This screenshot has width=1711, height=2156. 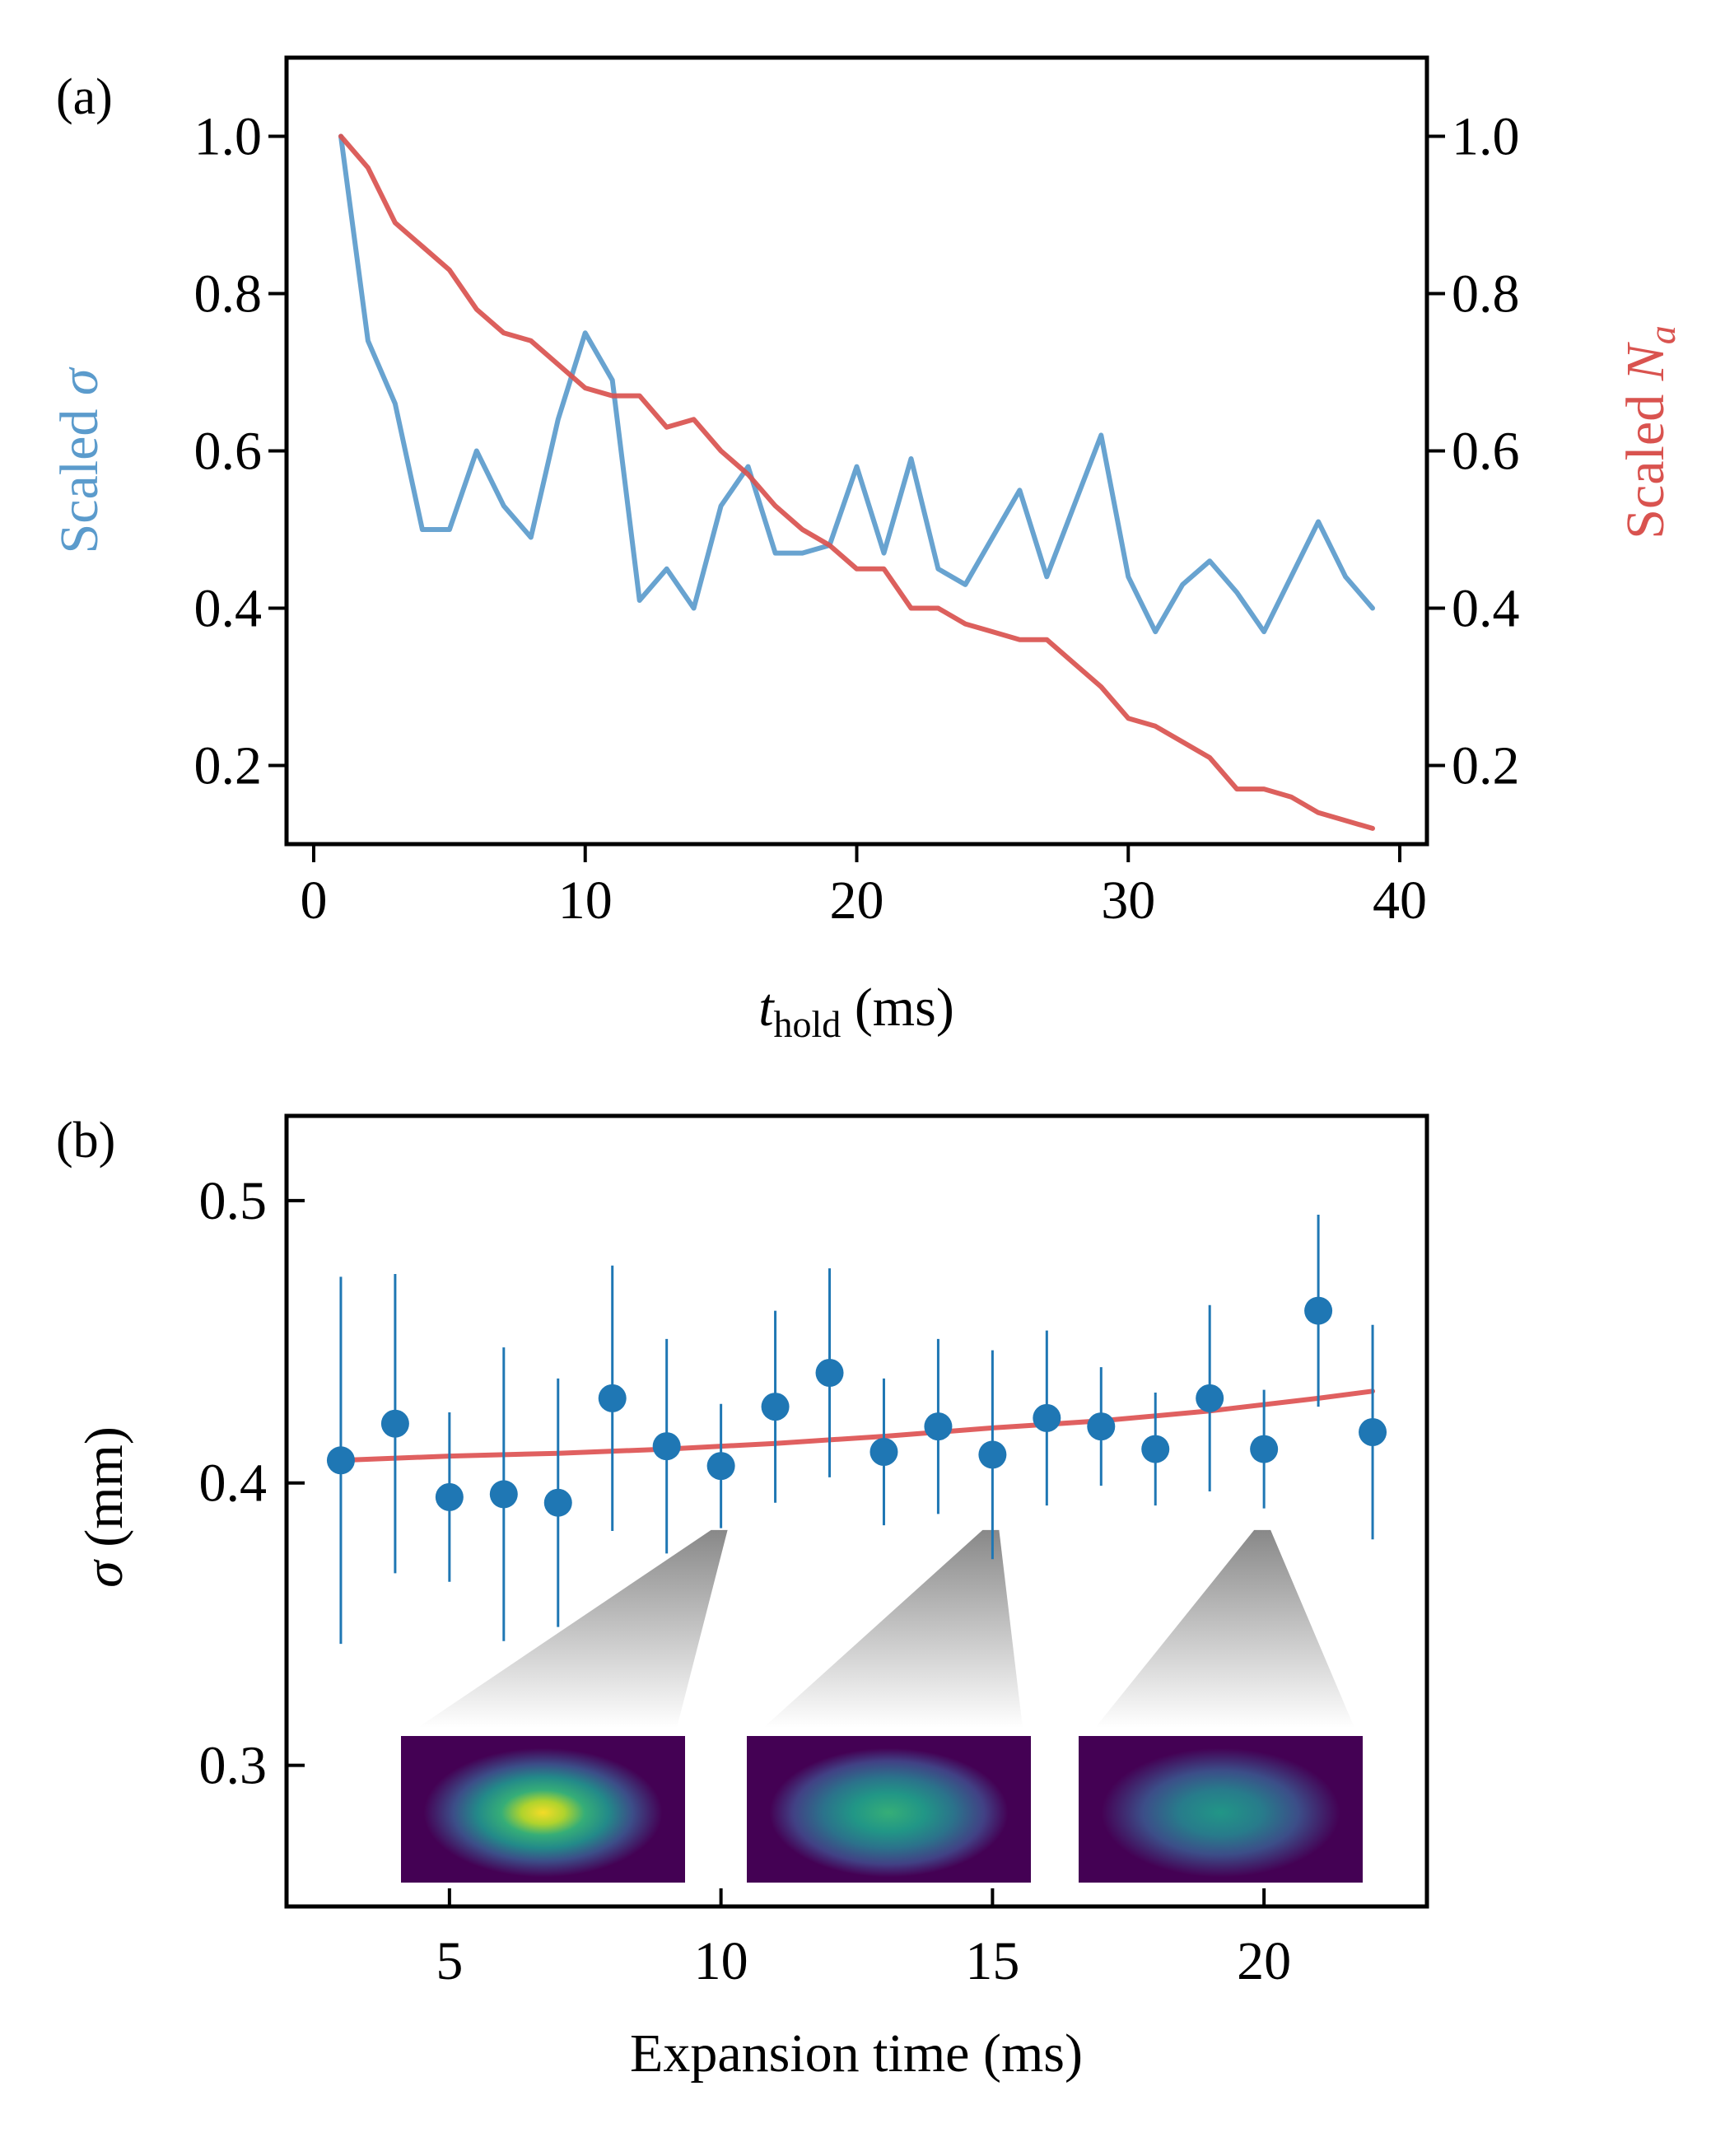 I want to click on panel-b-x-axis-title: Expansion time (ms), so click(x=857, y=2053).